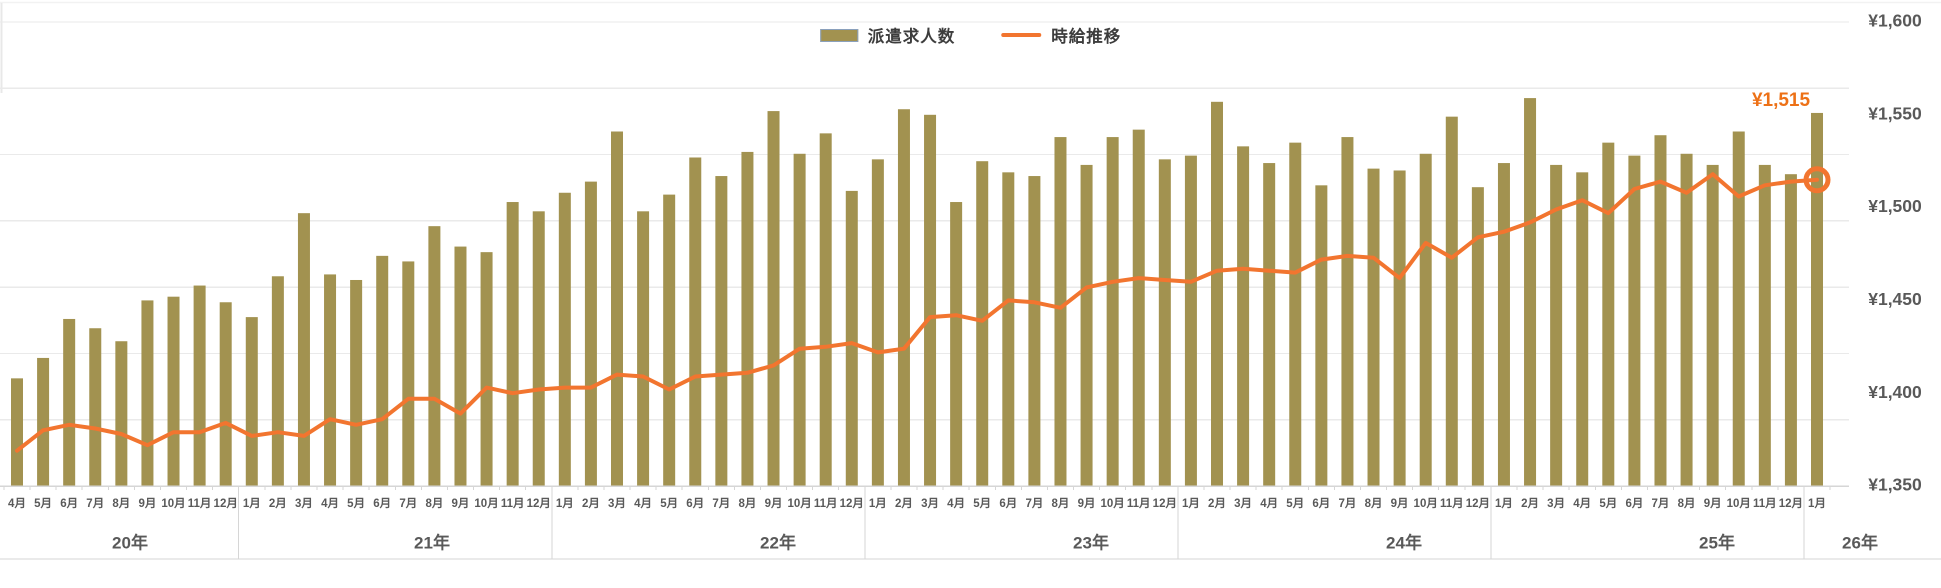 This screenshot has width=1941, height=588. I want to click on month-label: 2月, so click(278, 503).